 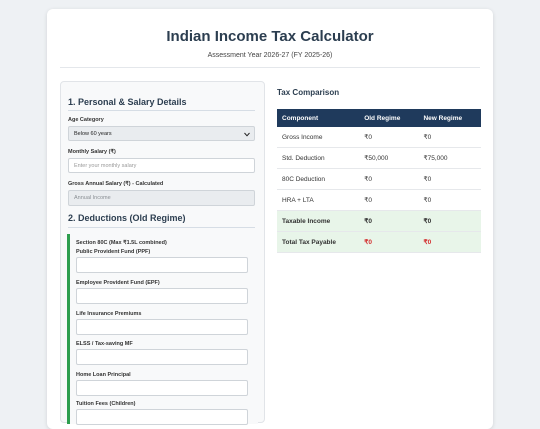 I want to click on label: Tuition Fees (Children), so click(x=106, y=404).